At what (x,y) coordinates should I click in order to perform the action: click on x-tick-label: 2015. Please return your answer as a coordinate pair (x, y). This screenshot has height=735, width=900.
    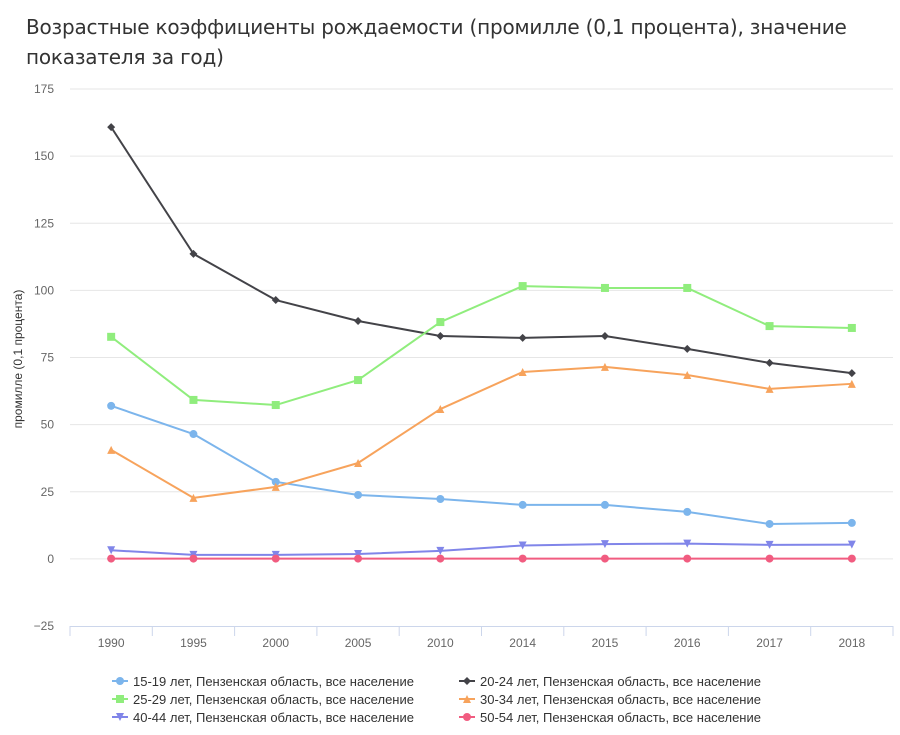
    Looking at the image, I should click on (605, 643).